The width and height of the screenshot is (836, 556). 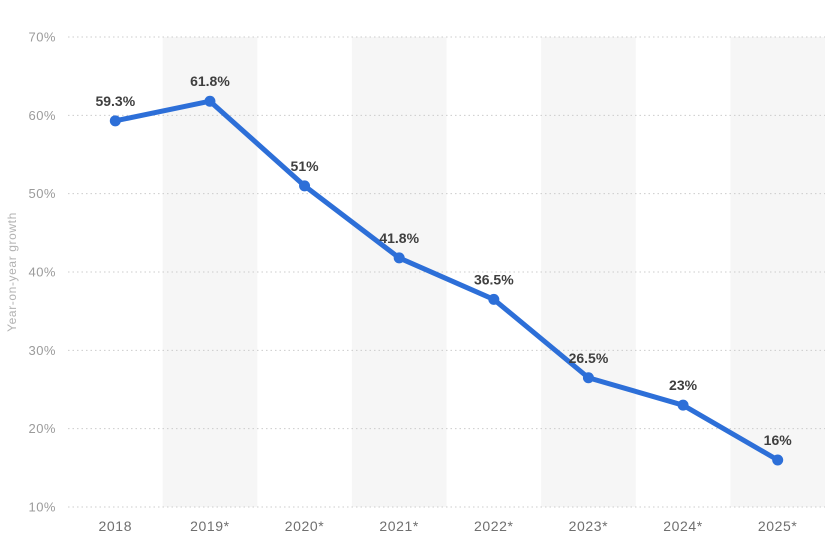 I want to click on x-tick-label-2024*: 2024*, so click(x=683, y=526).